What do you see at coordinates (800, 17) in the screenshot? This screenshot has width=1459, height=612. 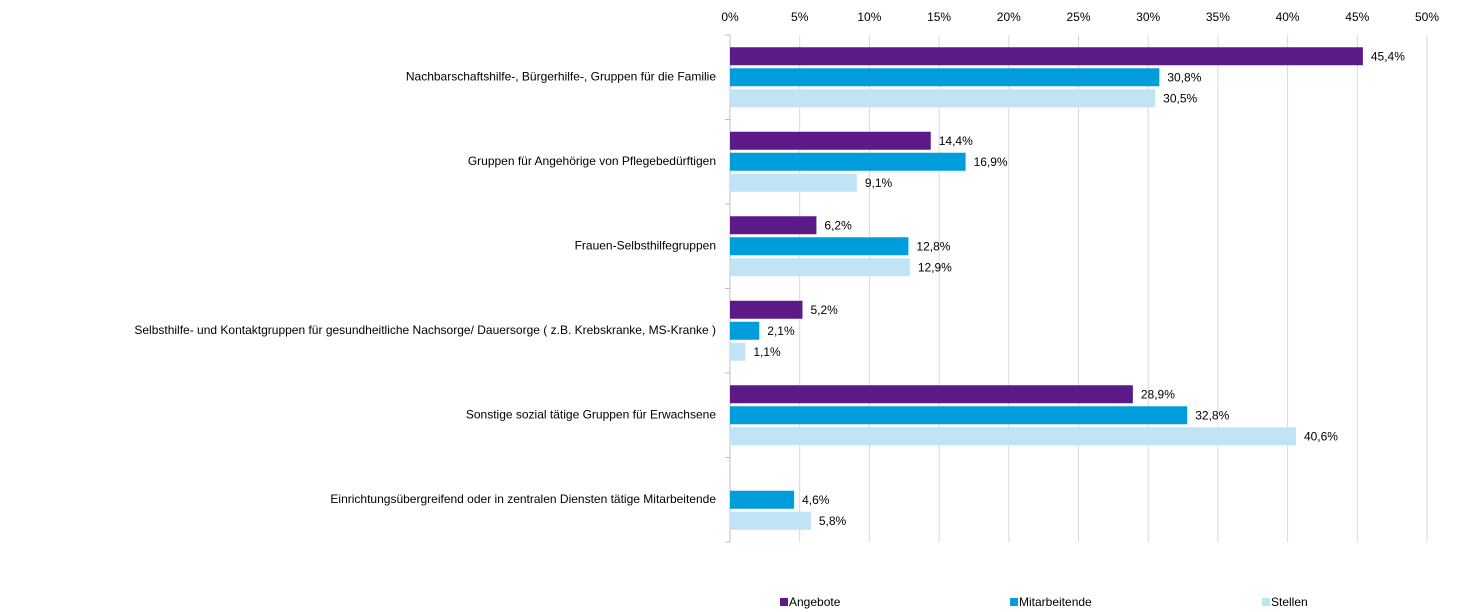 I see `x-tick-label: 5%` at bounding box center [800, 17].